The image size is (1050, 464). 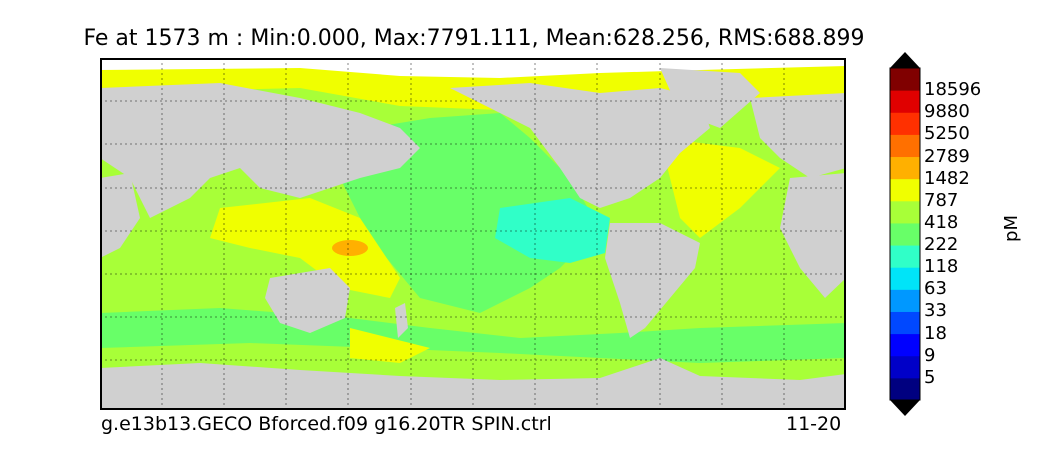 What do you see at coordinates (905, 60) in the screenshot?
I see `colorbar-over-arrow` at bounding box center [905, 60].